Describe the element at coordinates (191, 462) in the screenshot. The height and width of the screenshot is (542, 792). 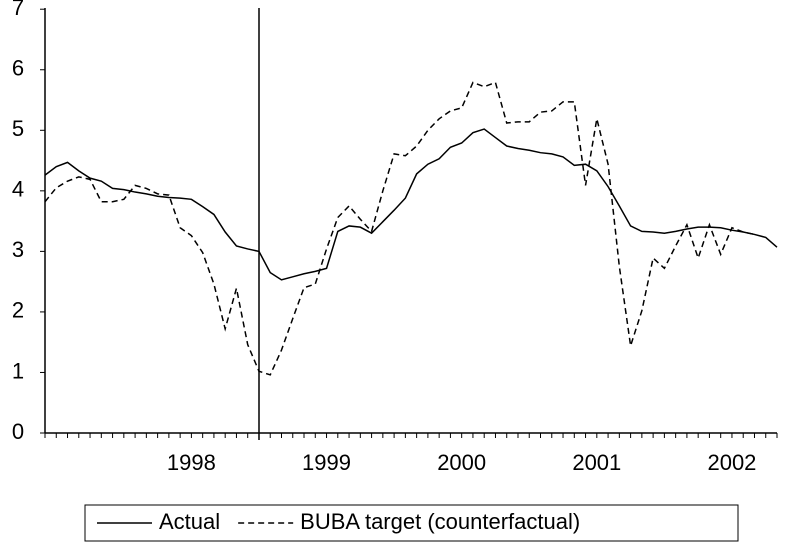
I see `x-tick-label: 1998` at that location.